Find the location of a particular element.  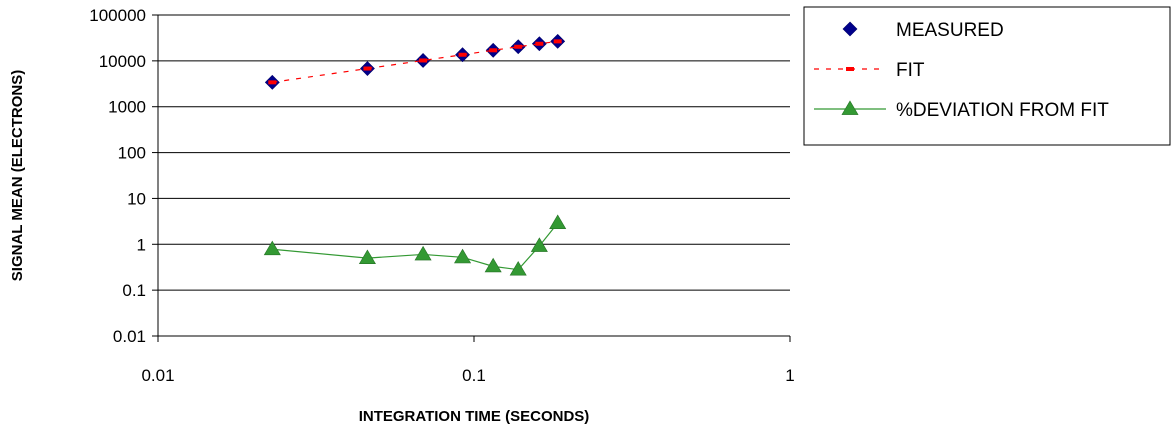

x-tick-label: 0.01 is located at coordinates (157, 375).